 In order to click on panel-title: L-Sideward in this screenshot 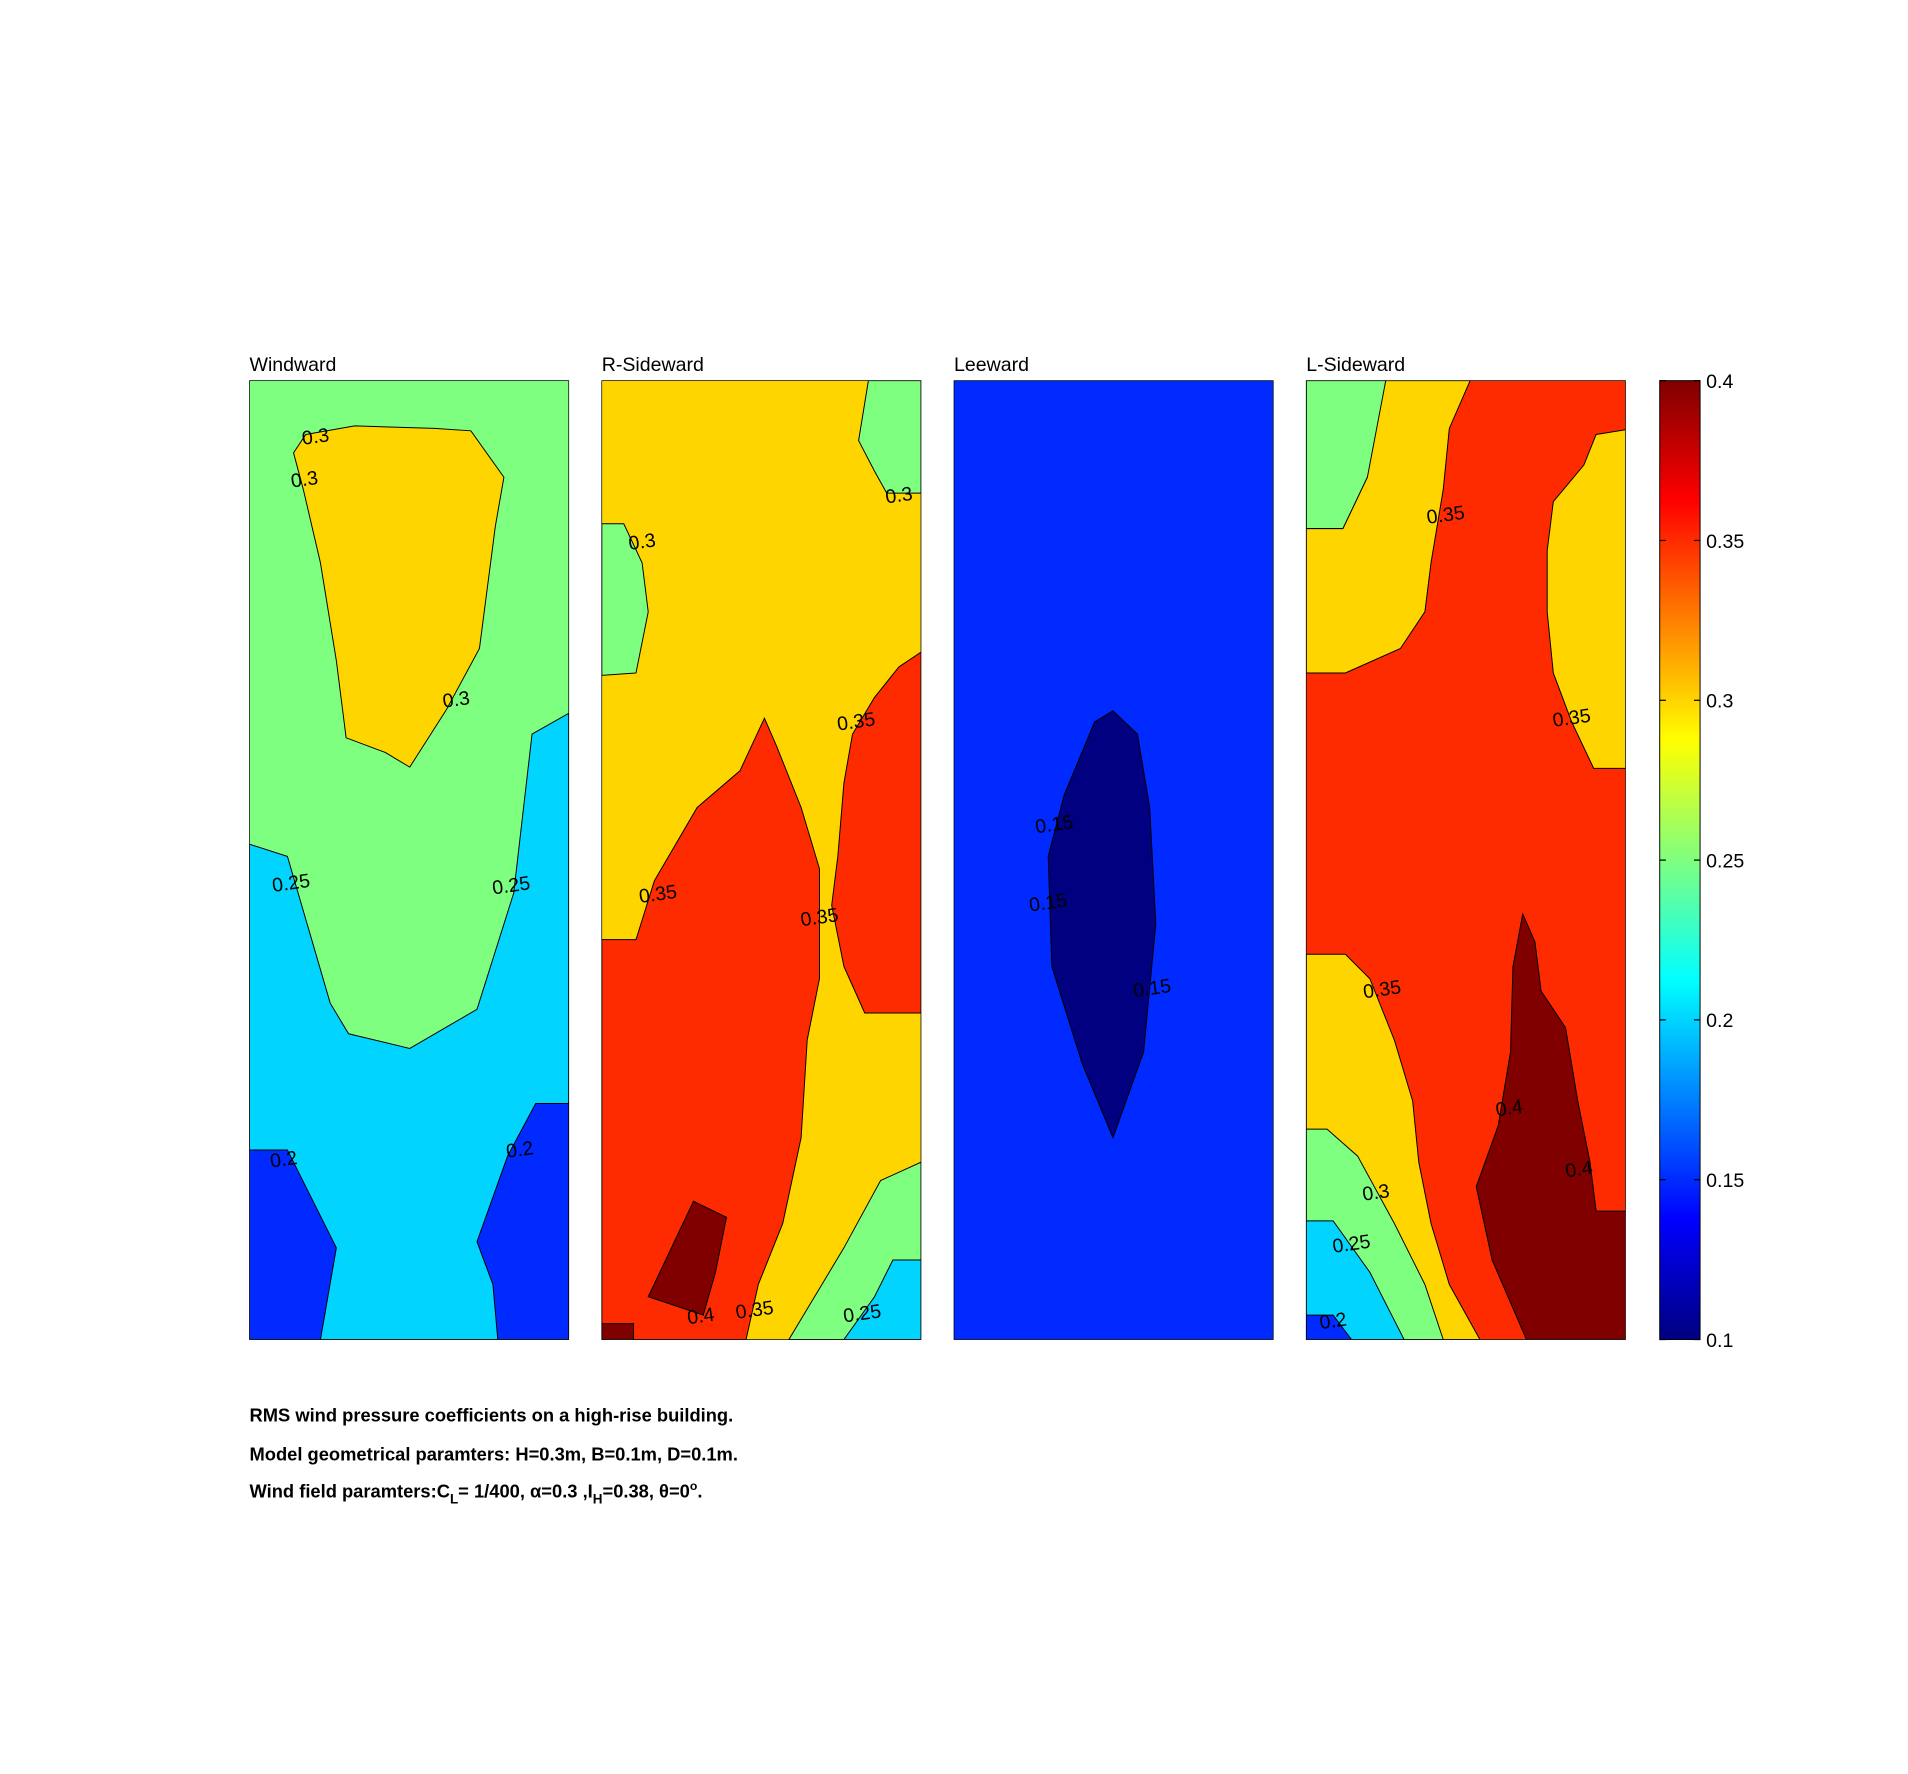, I will do `click(1355, 365)`.